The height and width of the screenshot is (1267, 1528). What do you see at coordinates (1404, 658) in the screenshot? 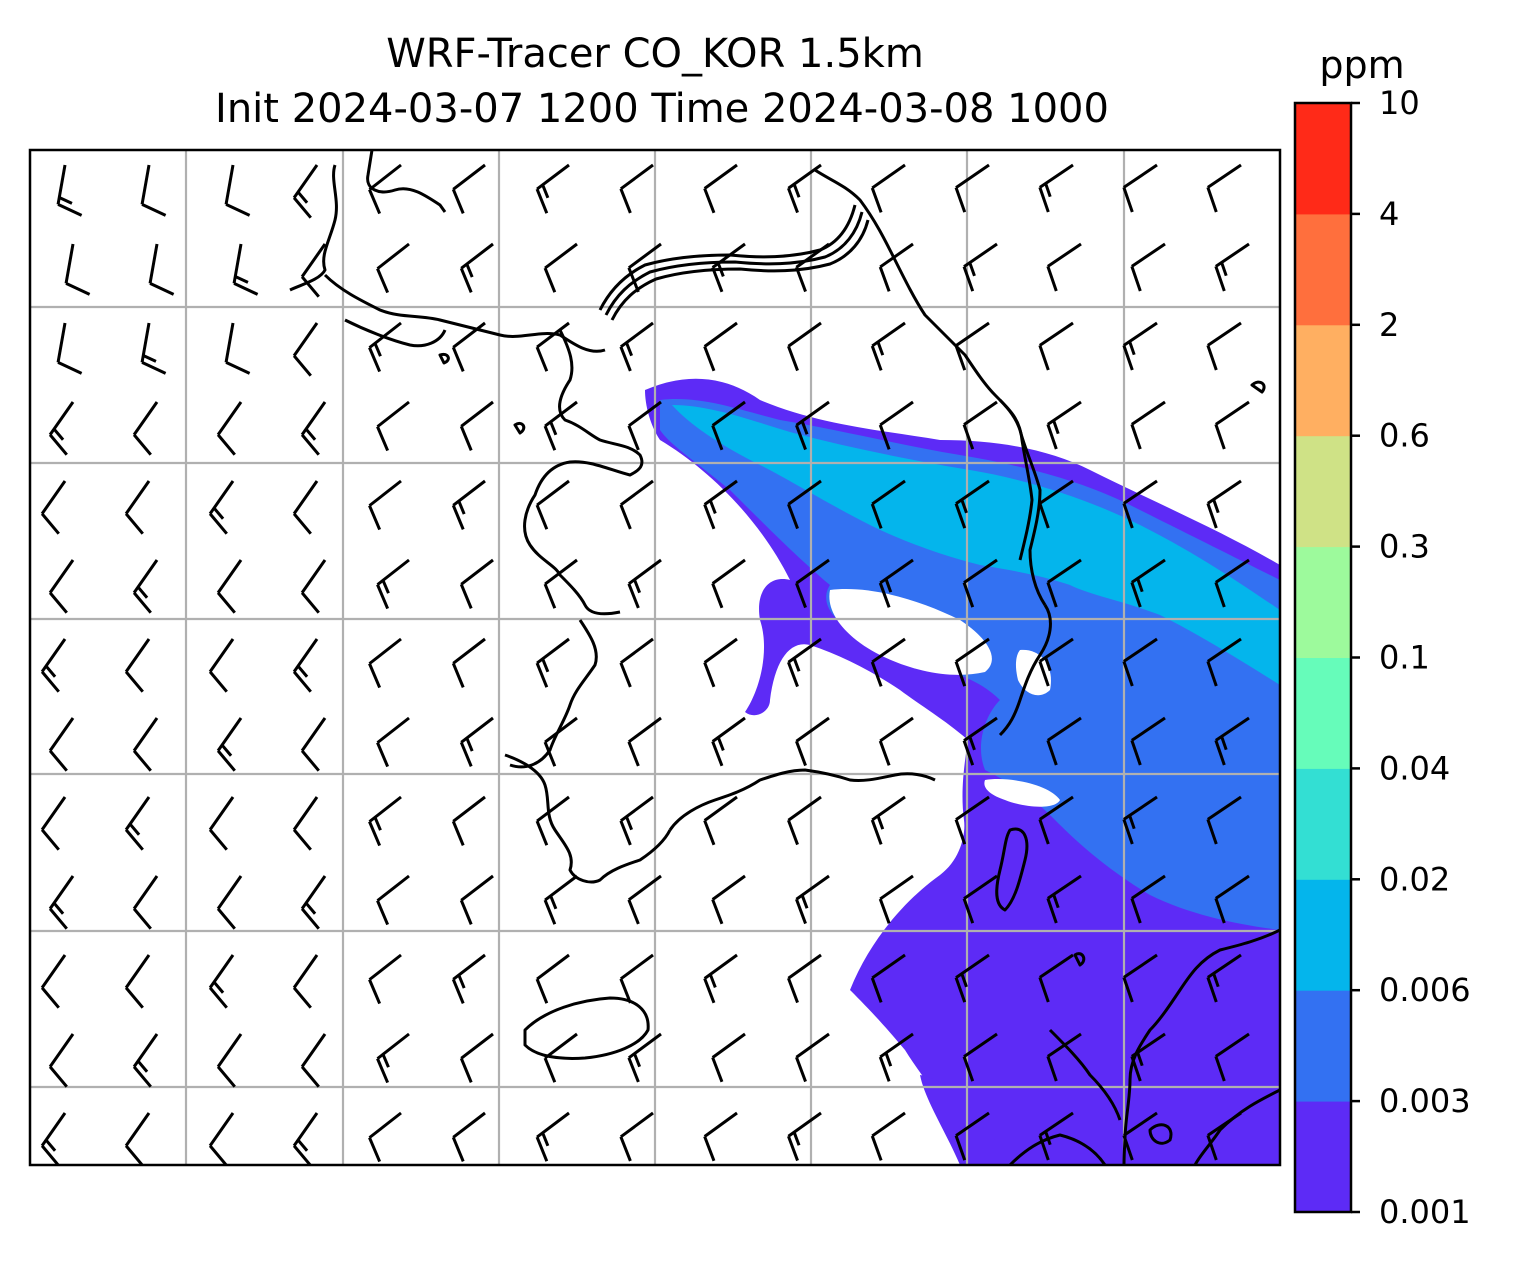
I see `colorbar-tick-label: 0.1` at bounding box center [1404, 658].